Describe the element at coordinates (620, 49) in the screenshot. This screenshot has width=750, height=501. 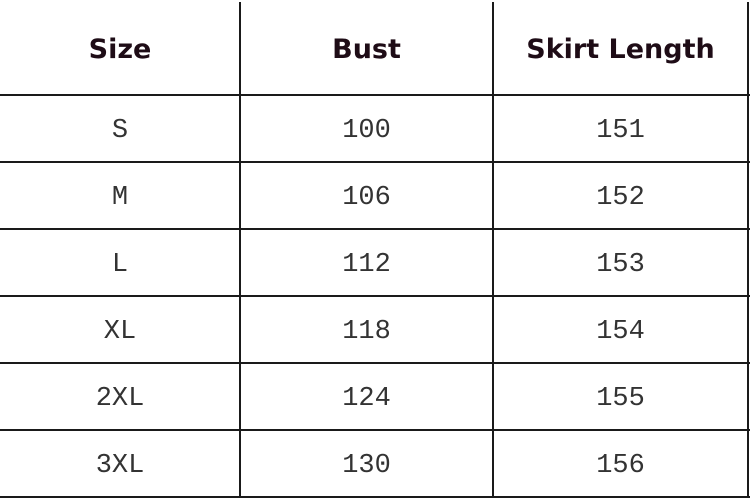
I see `header-skirt-length: Skirt Length` at that location.